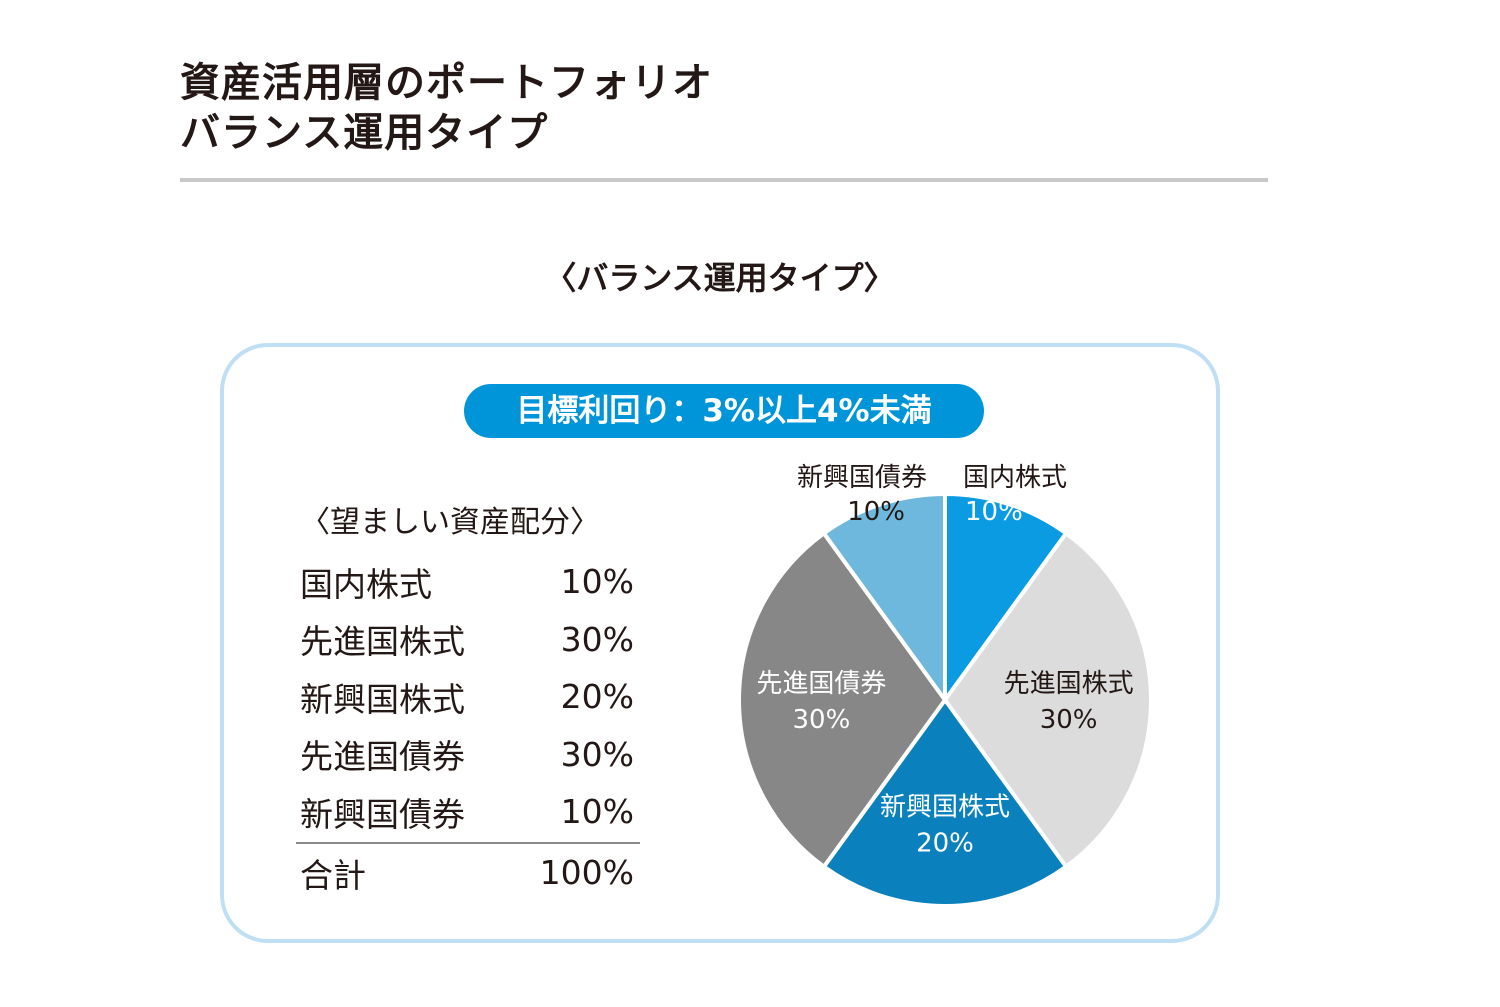  I want to click on pie-slice-label: 新興国債券, so click(862, 478).